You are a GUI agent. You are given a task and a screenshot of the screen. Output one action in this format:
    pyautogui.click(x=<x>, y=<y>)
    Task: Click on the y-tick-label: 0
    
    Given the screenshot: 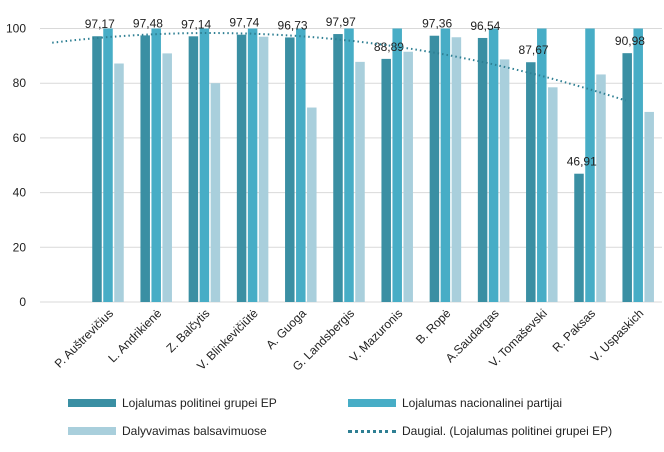 What is the action you would take?
    pyautogui.click(x=22, y=302)
    